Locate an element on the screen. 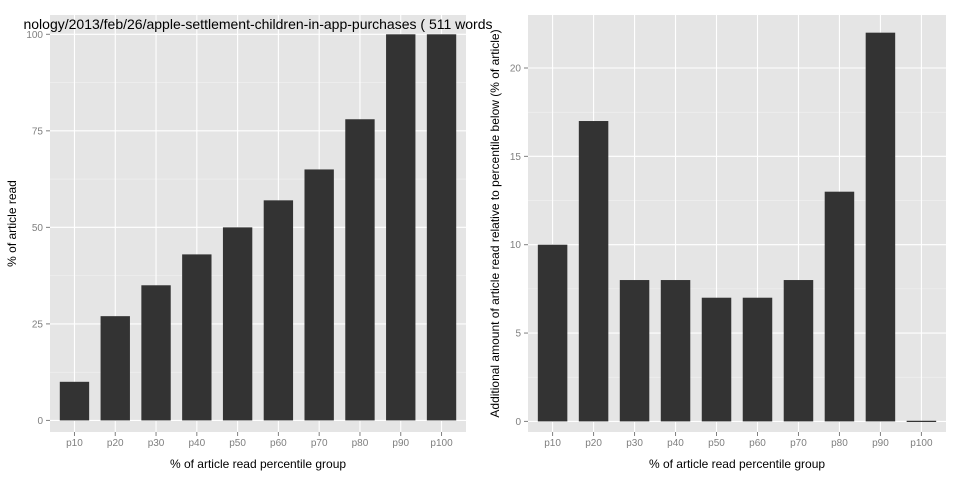  y-tick-label: 10 is located at coordinates (516, 245).